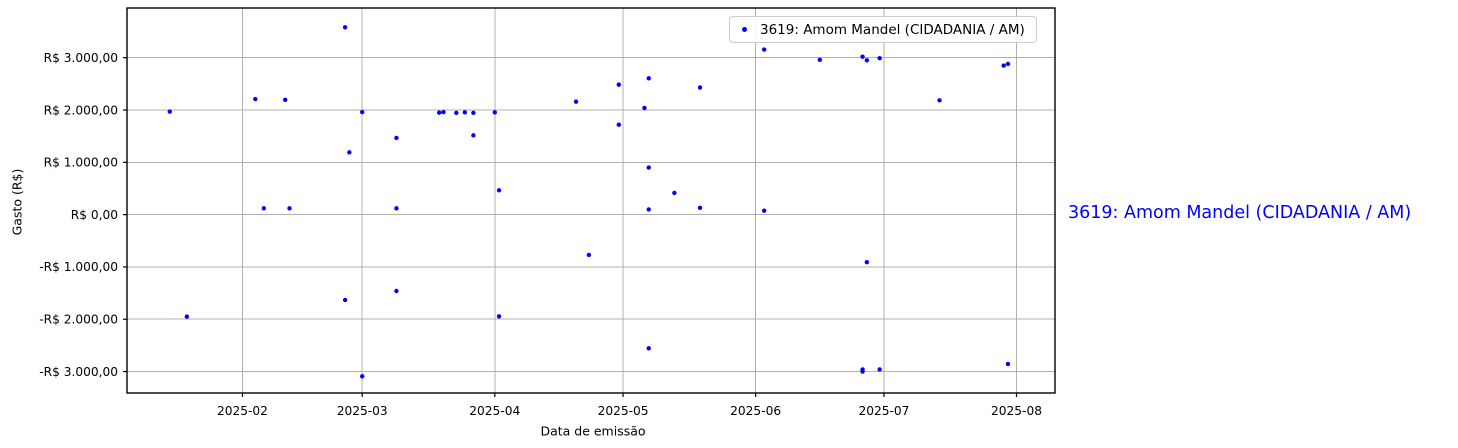 This screenshot has width=1458, height=448. Describe the element at coordinates (892, 29) in the screenshot. I see `legend-label: 3619: Amom Mandel (CIDADANIA / AM)` at that location.